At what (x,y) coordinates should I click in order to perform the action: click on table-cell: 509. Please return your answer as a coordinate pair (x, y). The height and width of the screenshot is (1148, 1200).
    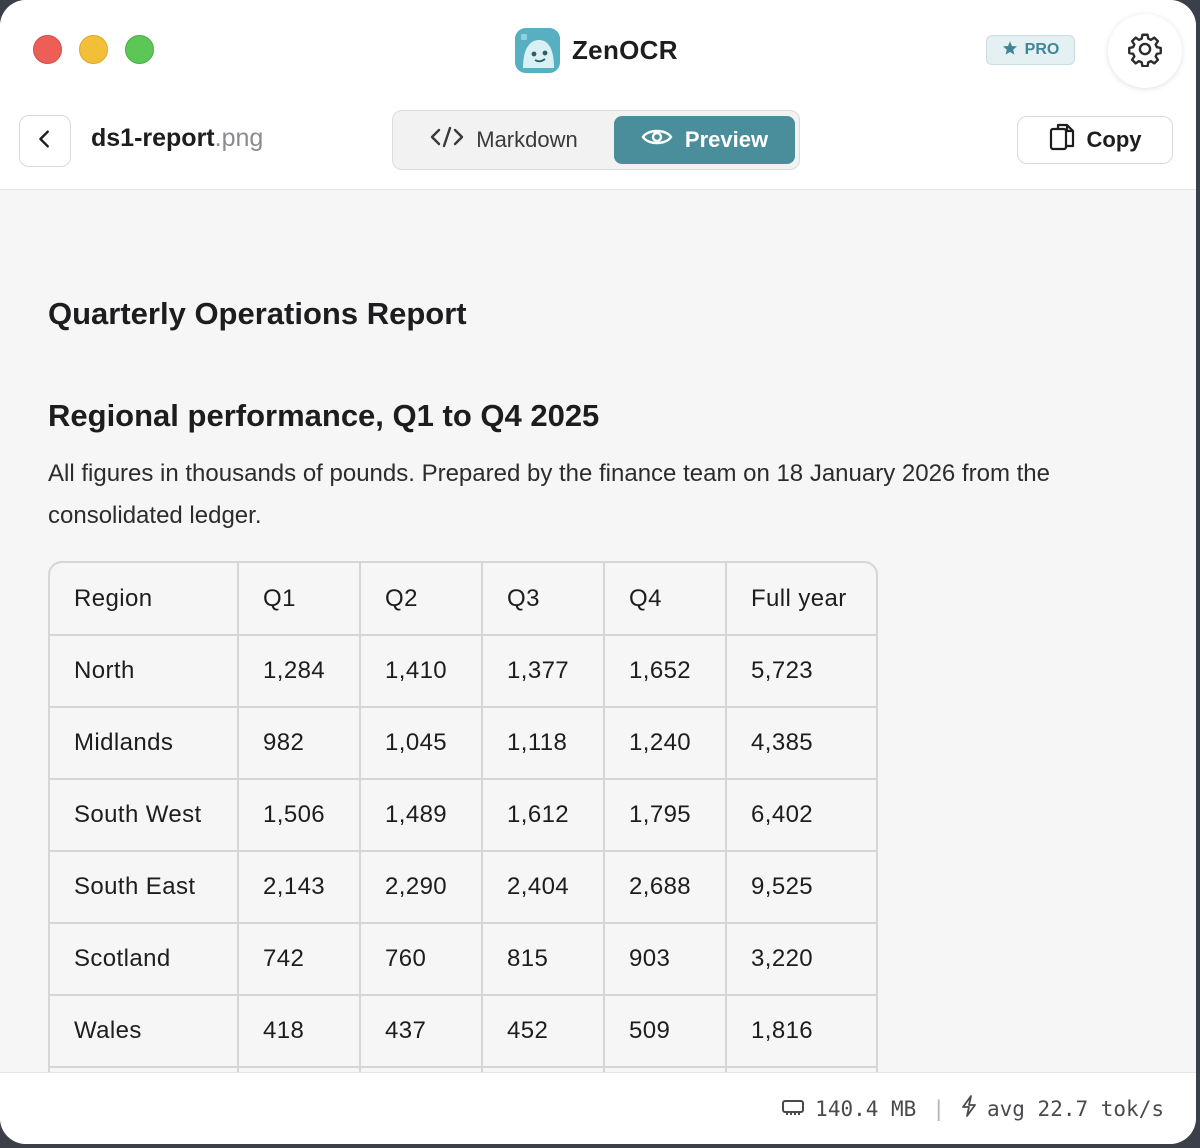
    Looking at the image, I should click on (665, 1031).